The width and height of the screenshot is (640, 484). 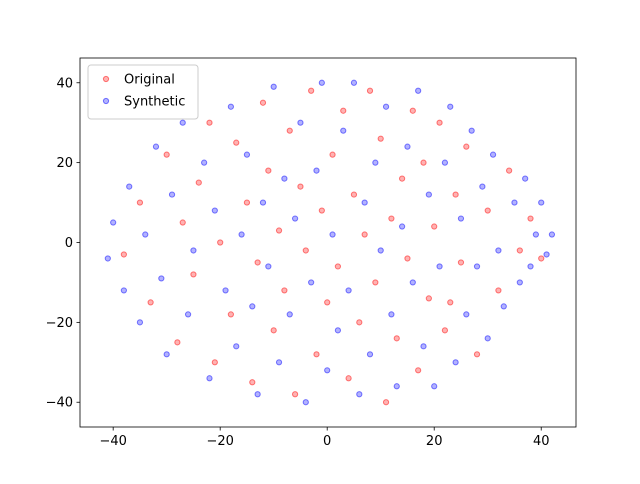 What do you see at coordinates (143, 92) in the screenshot?
I see `legend: Original Synthetic` at bounding box center [143, 92].